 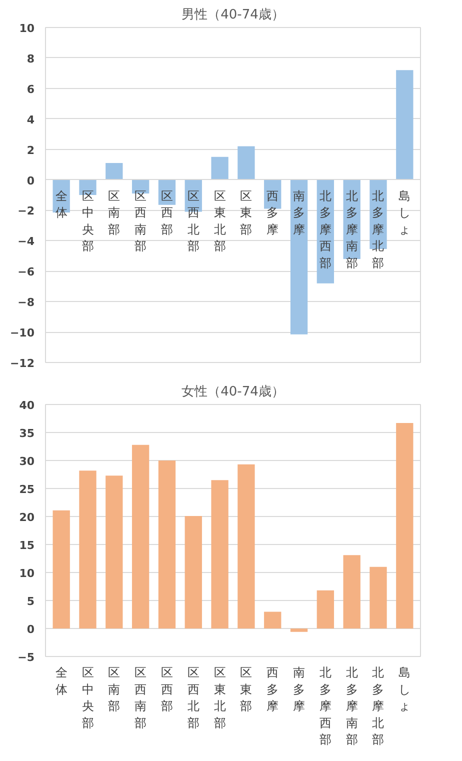 I want to click on y-tick-label: −5, so click(x=26, y=657).